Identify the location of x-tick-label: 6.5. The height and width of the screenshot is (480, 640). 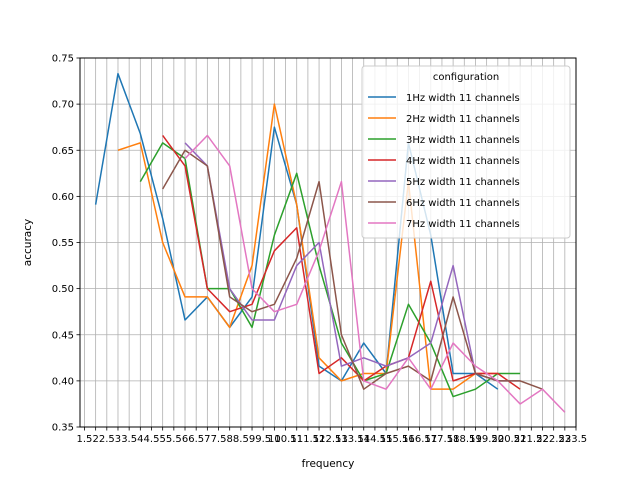
(196, 439).